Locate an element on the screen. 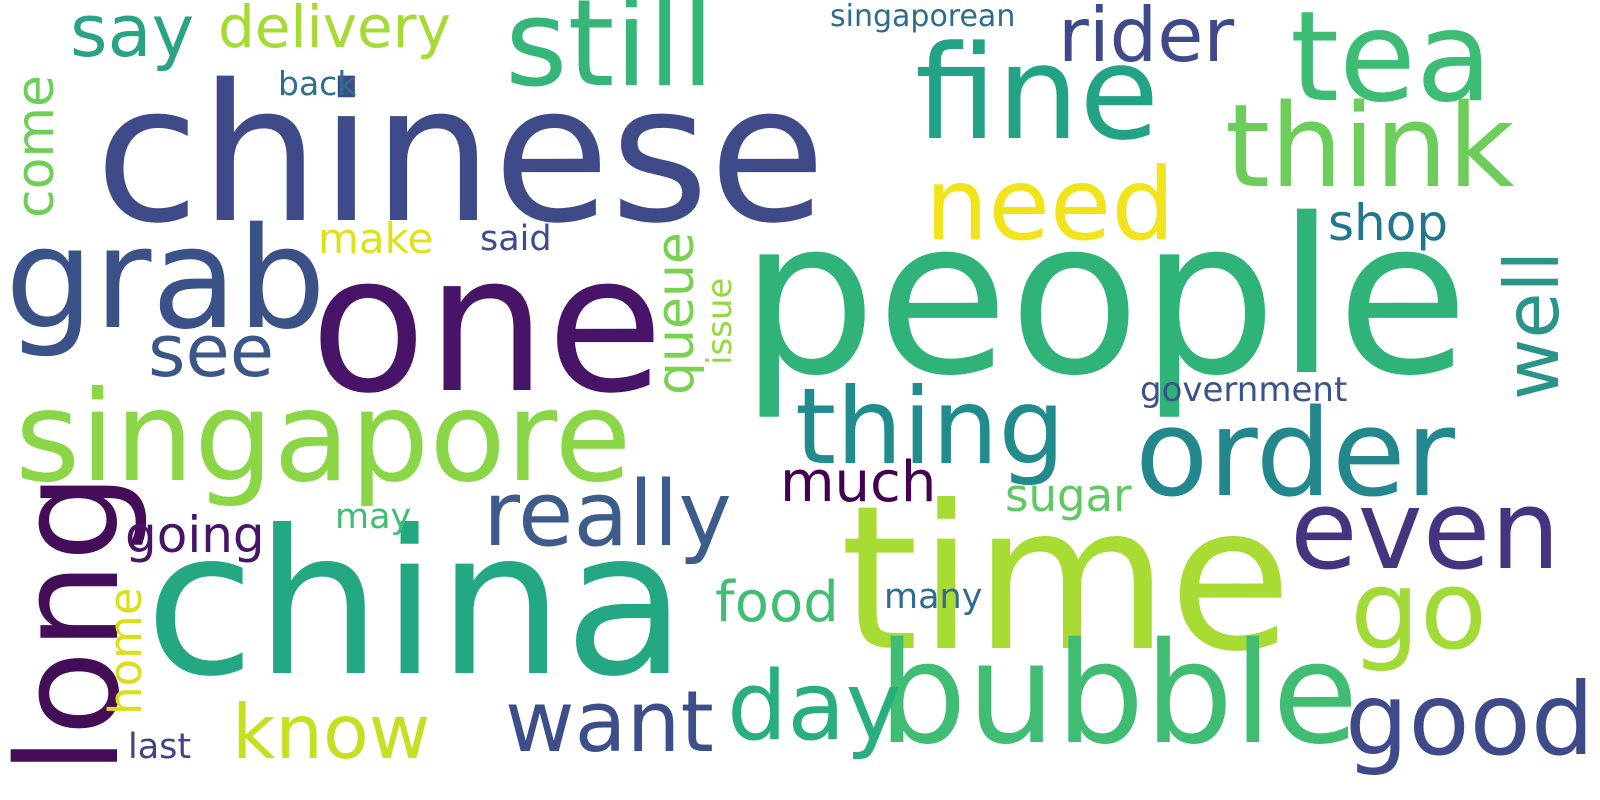 This screenshot has width=1600, height=800. word-even: even is located at coordinates (1425, 530).